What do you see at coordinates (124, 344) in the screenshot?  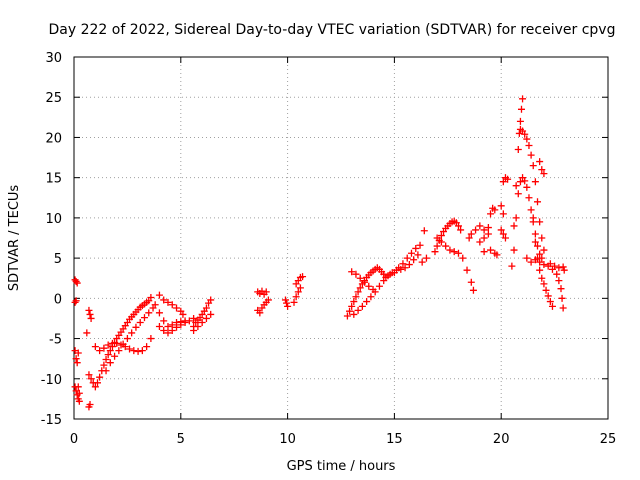 I see `series-ramp-0.8-to-4` at bounding box center [124, 344].